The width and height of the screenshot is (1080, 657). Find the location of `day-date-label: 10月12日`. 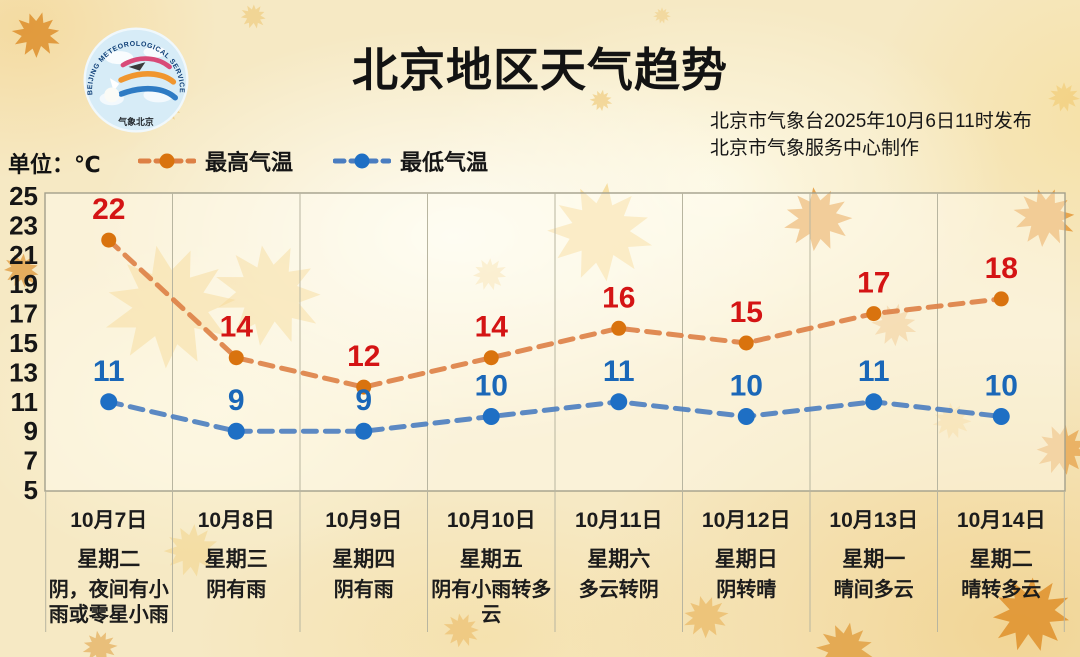

day-date-label: 10月12日 is located at coordinates (746, 520).